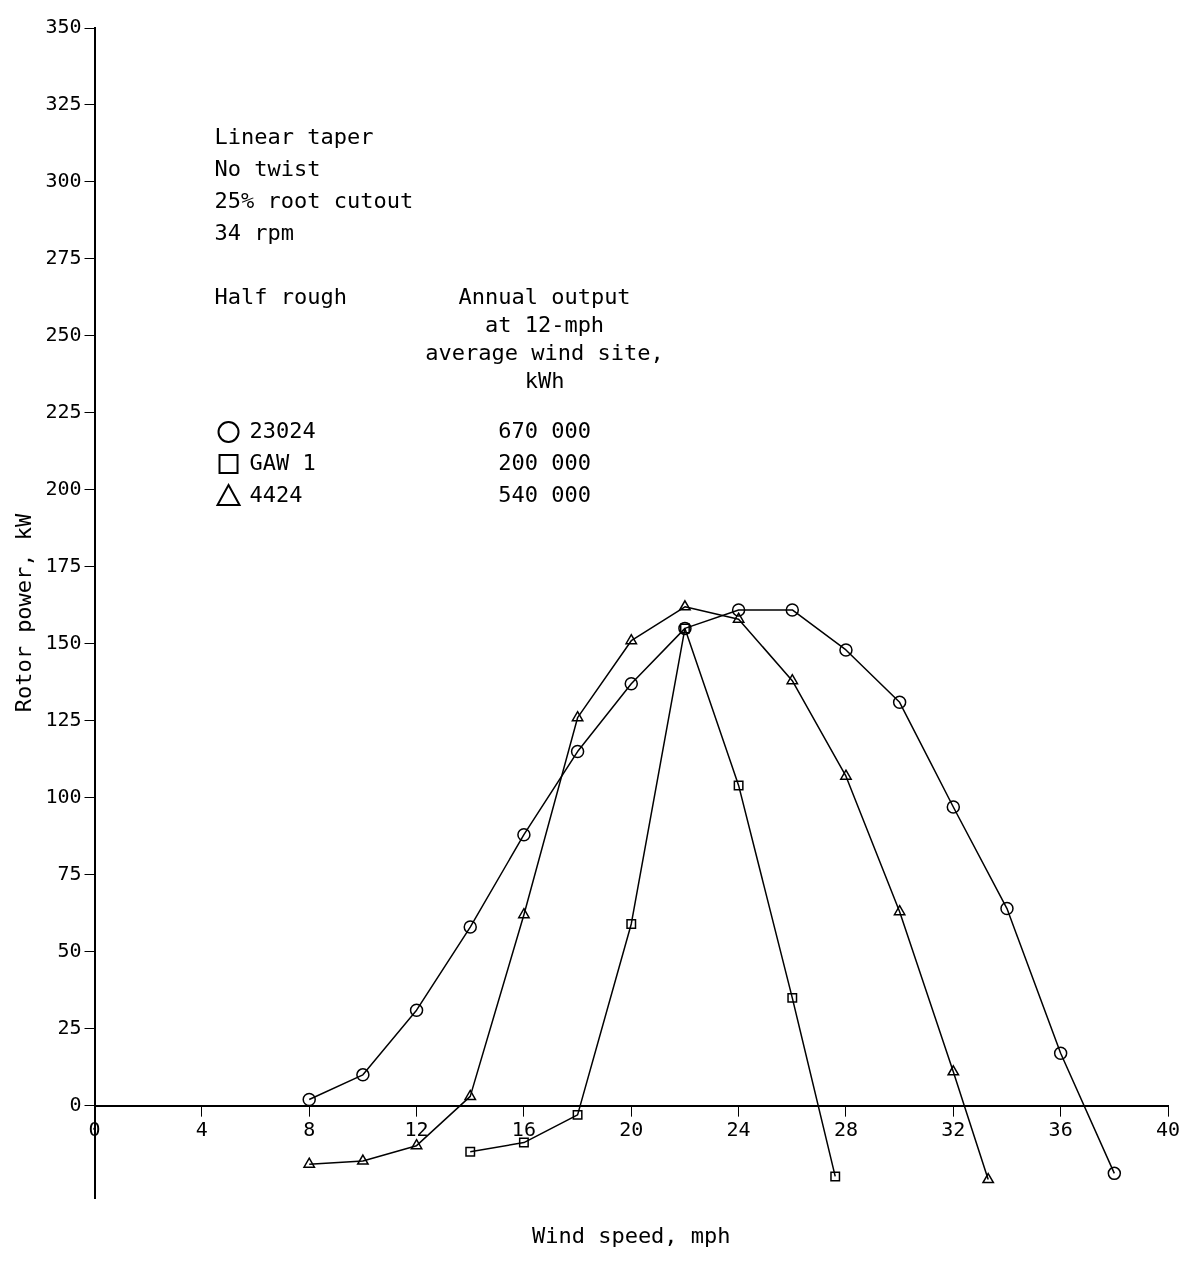 This screenshot has height=1285, width=1199. What do you see at coordinates (631, 1235) in the screenshot?
I see `x-axis-title: Wind speed, mph` at bounding box center [631, 1235].